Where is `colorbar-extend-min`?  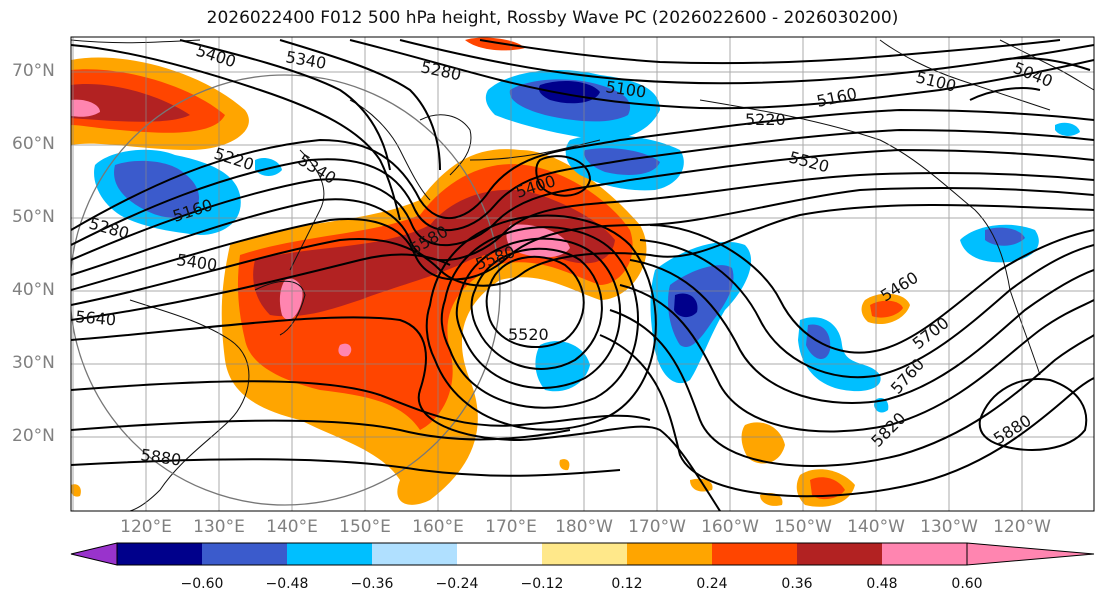
colorbar-extend-min is located at coordinates (94, 554).